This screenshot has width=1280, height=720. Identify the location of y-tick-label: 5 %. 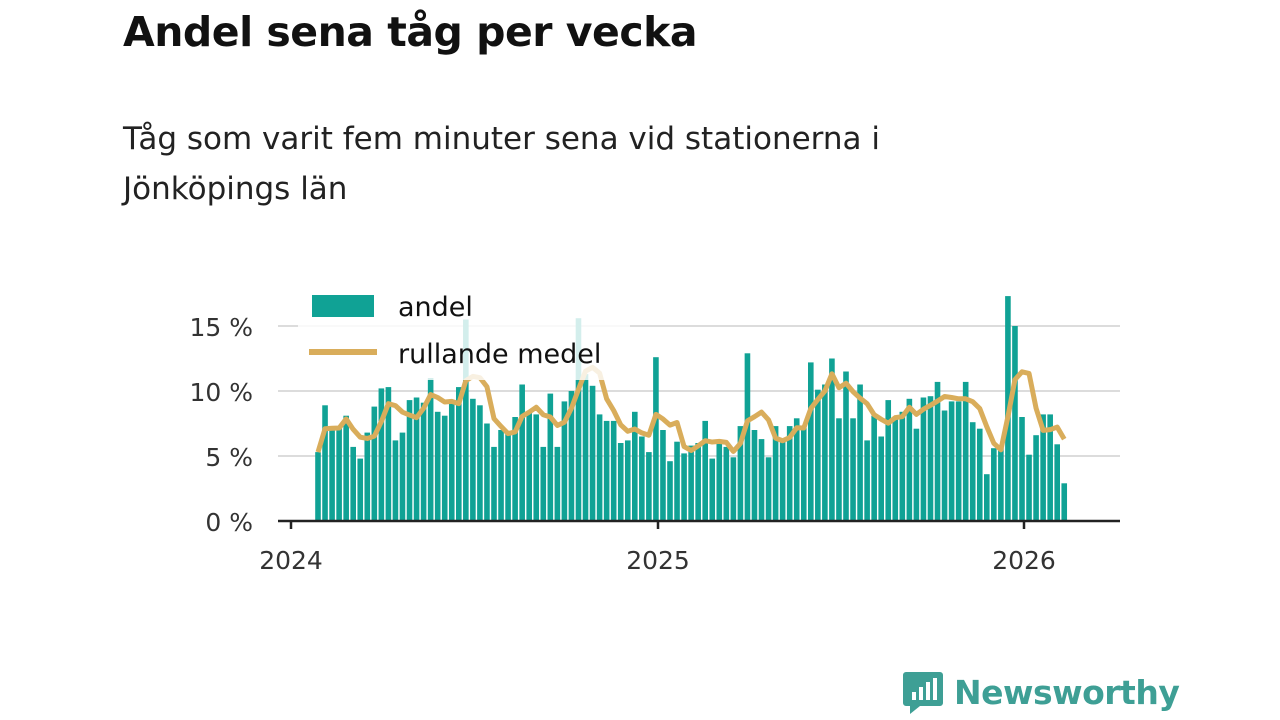
(229, 457).